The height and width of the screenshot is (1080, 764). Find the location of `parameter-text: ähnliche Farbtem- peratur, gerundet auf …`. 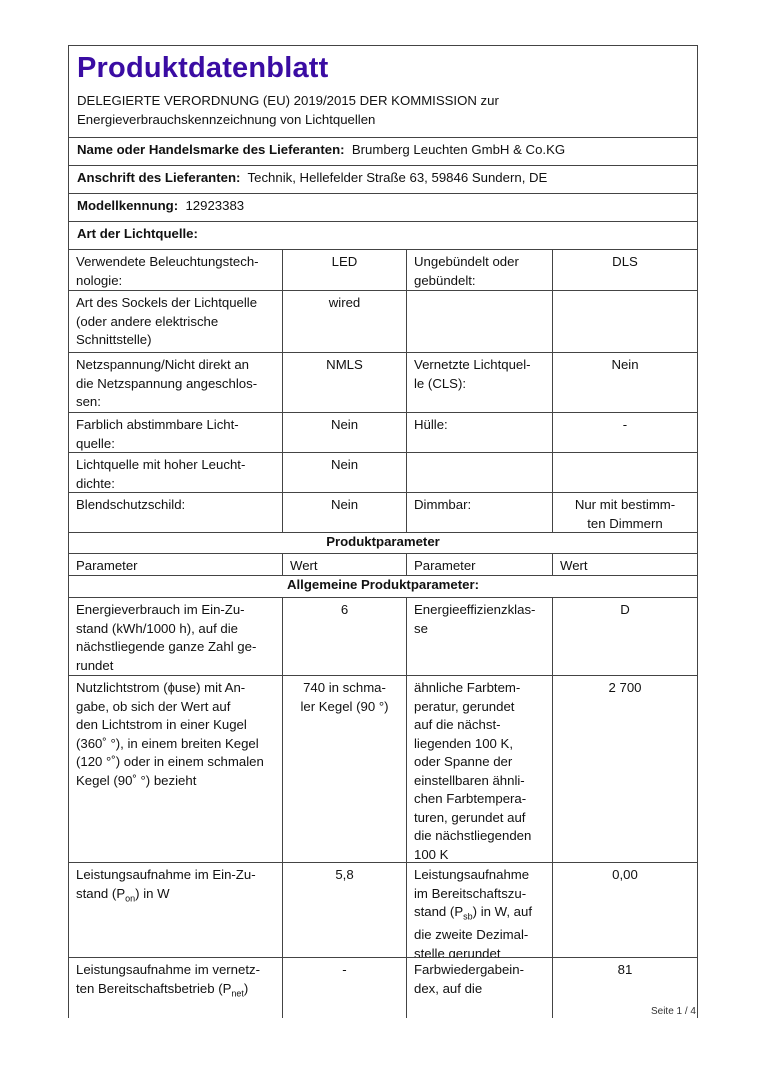

parameter-text: ähnliche Farbtem- peratur, gerundet auf … is located at coordinates (473, 771).